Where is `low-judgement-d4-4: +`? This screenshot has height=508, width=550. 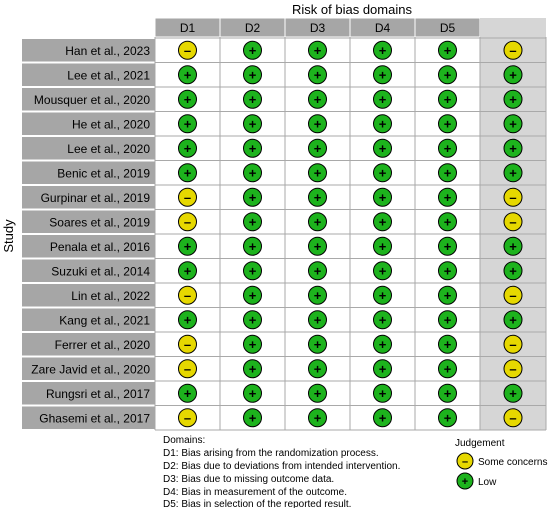 low-judgement-d4-4: + is located at coordinates (382, 124).